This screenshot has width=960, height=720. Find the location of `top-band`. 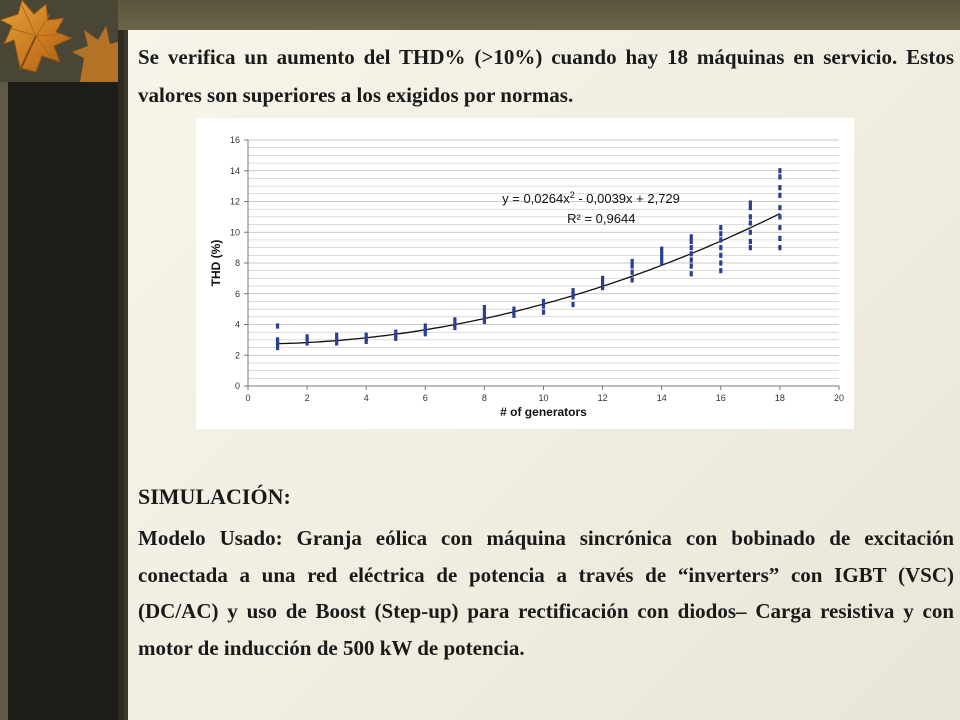

top-band is located at coordinates (480, 15).